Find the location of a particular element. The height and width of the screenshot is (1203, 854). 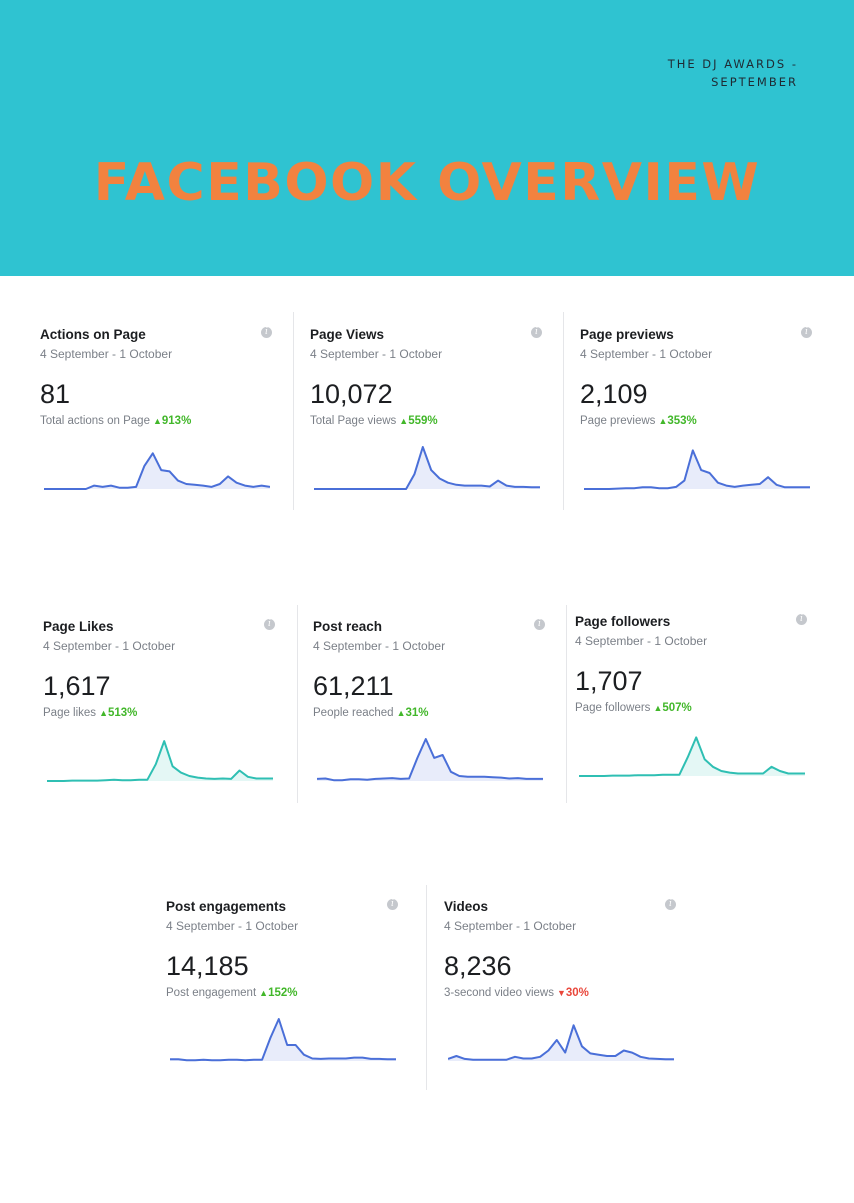

change-value: 152% is located at coordinates (283, 993).